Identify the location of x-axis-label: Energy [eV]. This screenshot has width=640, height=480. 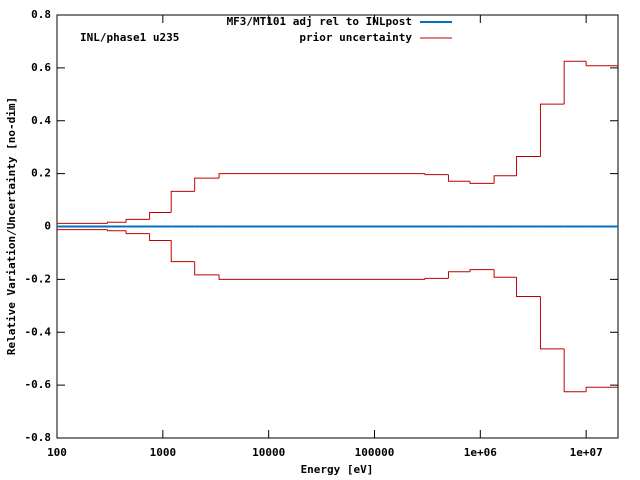
(337, 469).